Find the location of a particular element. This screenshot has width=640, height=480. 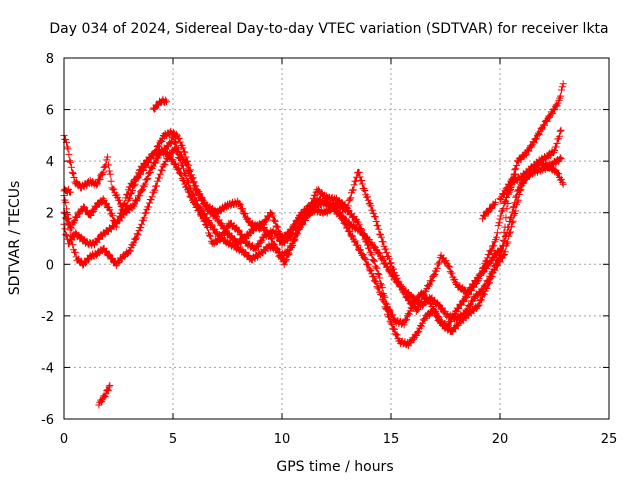

series-fragment-i is located at coordinates (489, 210).